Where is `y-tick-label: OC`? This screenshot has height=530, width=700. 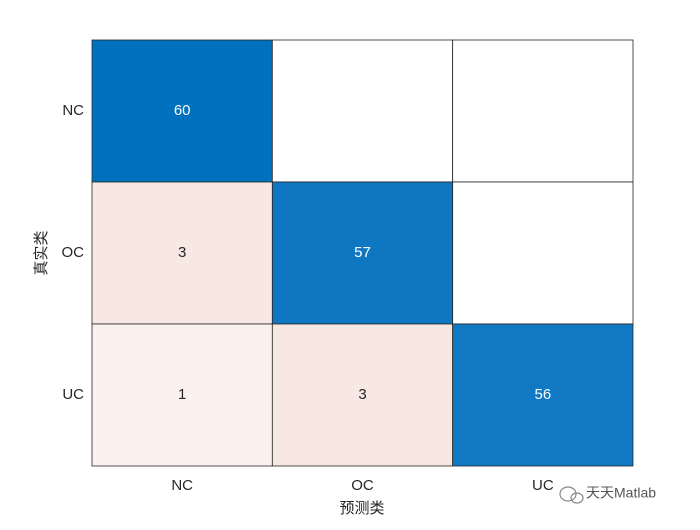 y-tick-label: OC is located at coordinates (73, 252).